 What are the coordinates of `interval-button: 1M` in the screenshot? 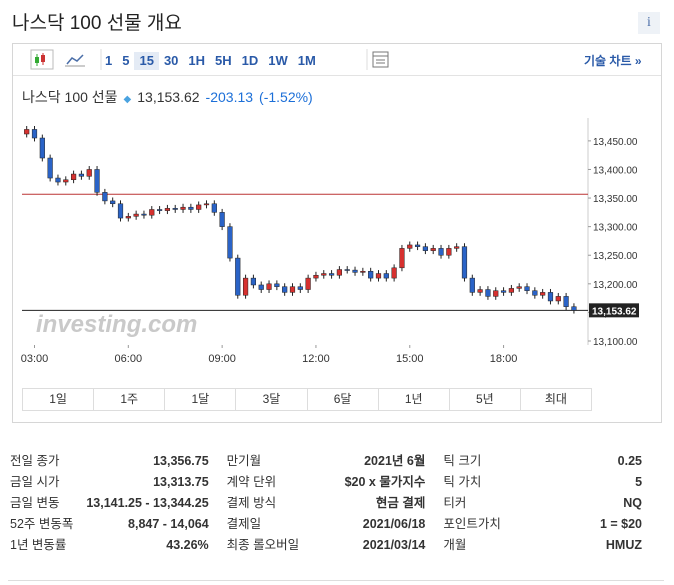 It's located at (306, 60).